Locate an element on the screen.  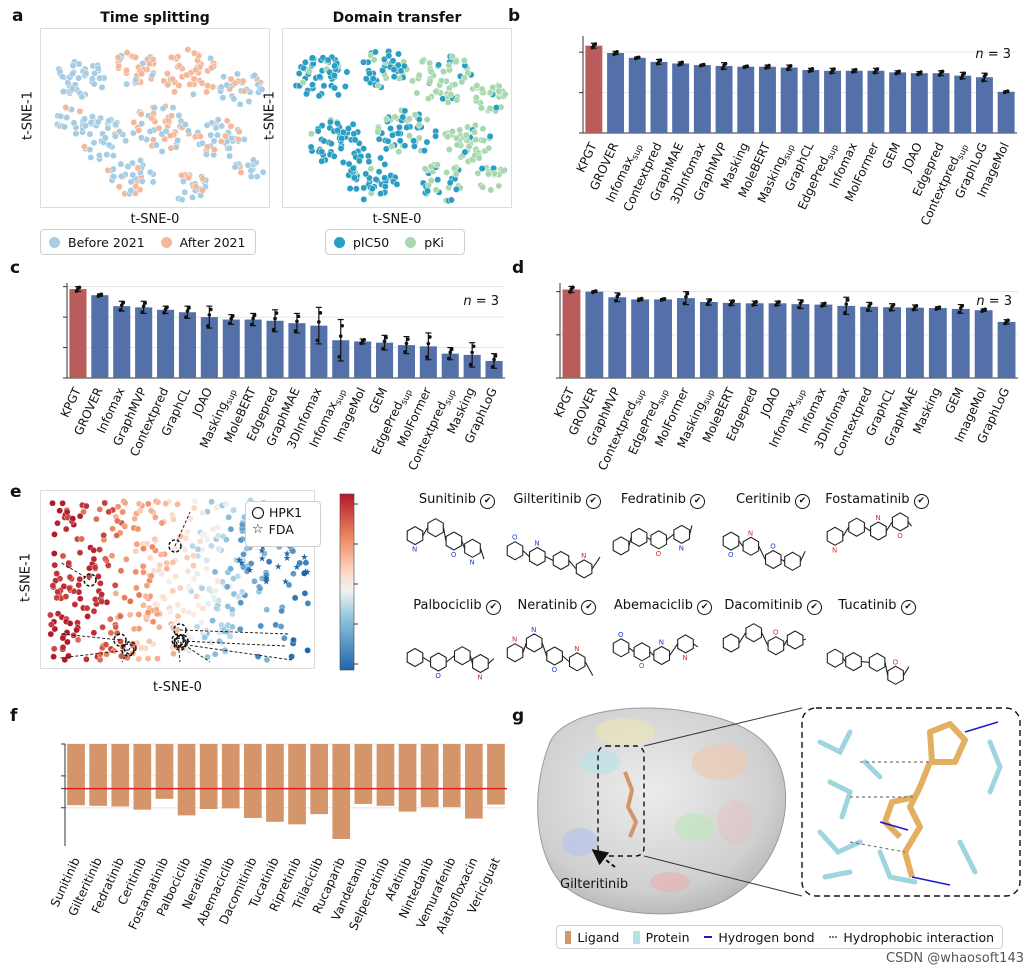
svg-text: N is located at coordinates (533, 630).